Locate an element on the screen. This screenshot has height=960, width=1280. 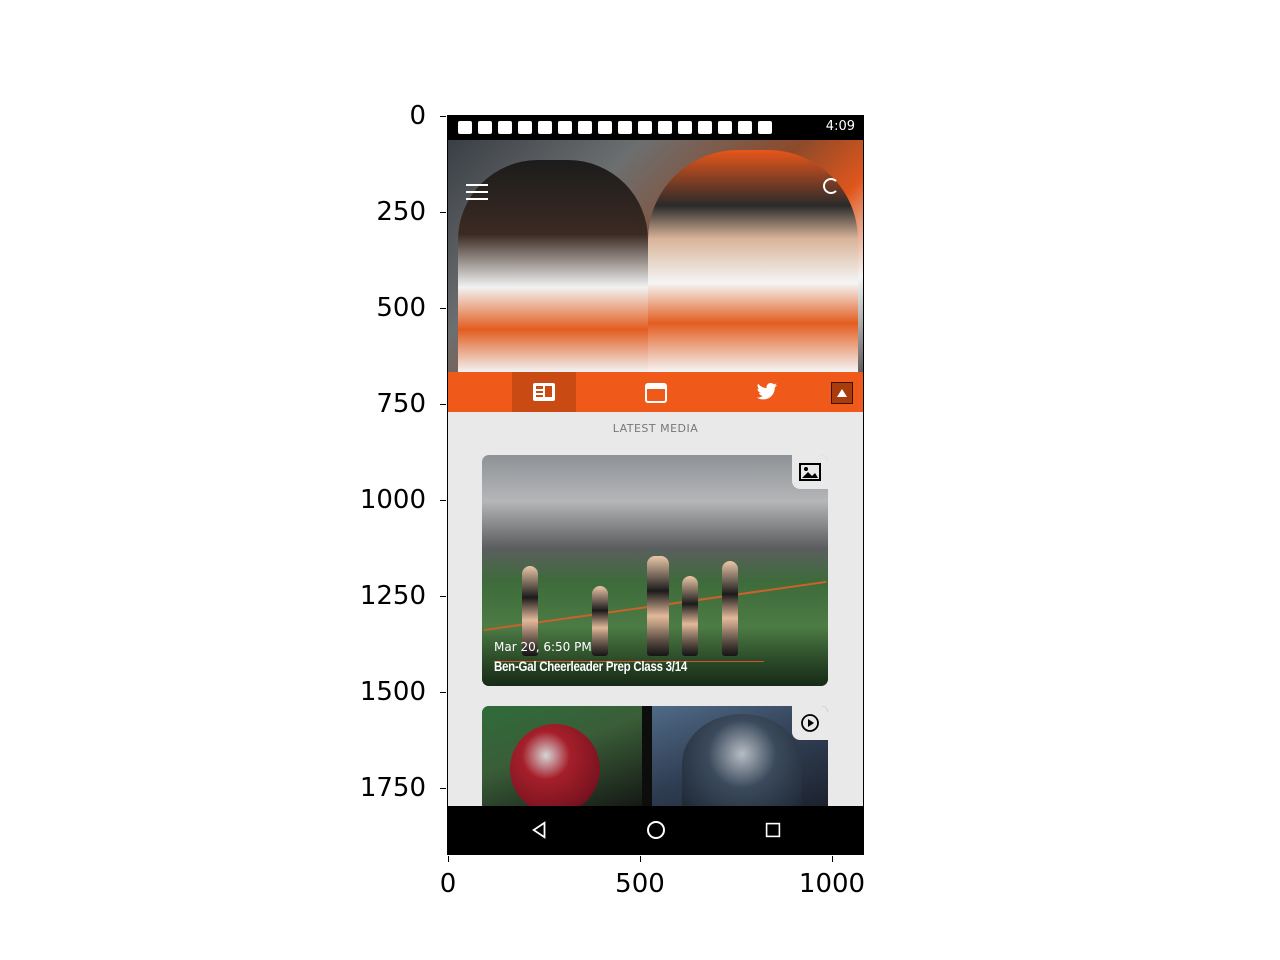
status-time: 4:09 is located at coordinates (840, 126).